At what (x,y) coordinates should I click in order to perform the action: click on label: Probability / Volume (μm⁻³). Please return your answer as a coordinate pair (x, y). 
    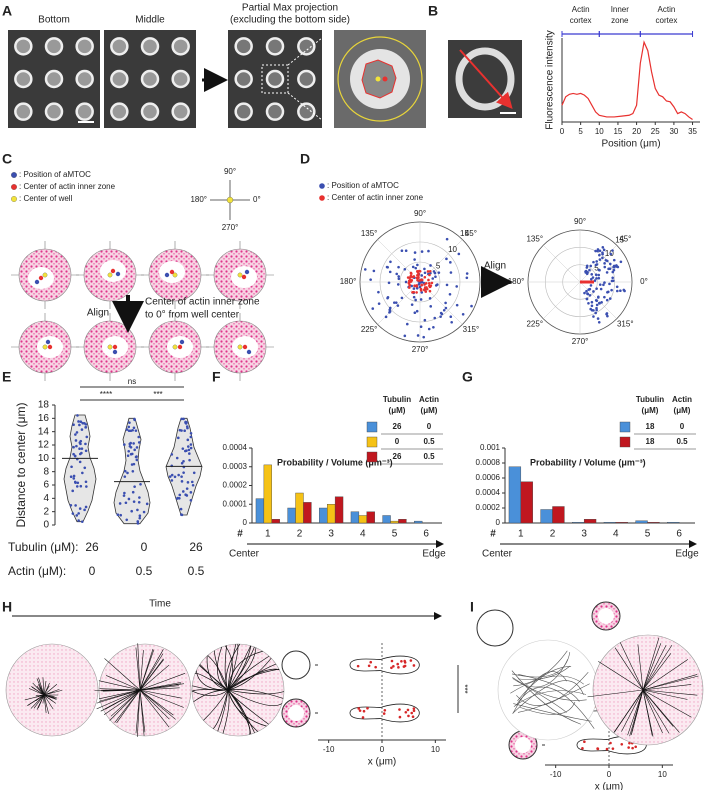
    Looking at the image, I should click on (588, 462).